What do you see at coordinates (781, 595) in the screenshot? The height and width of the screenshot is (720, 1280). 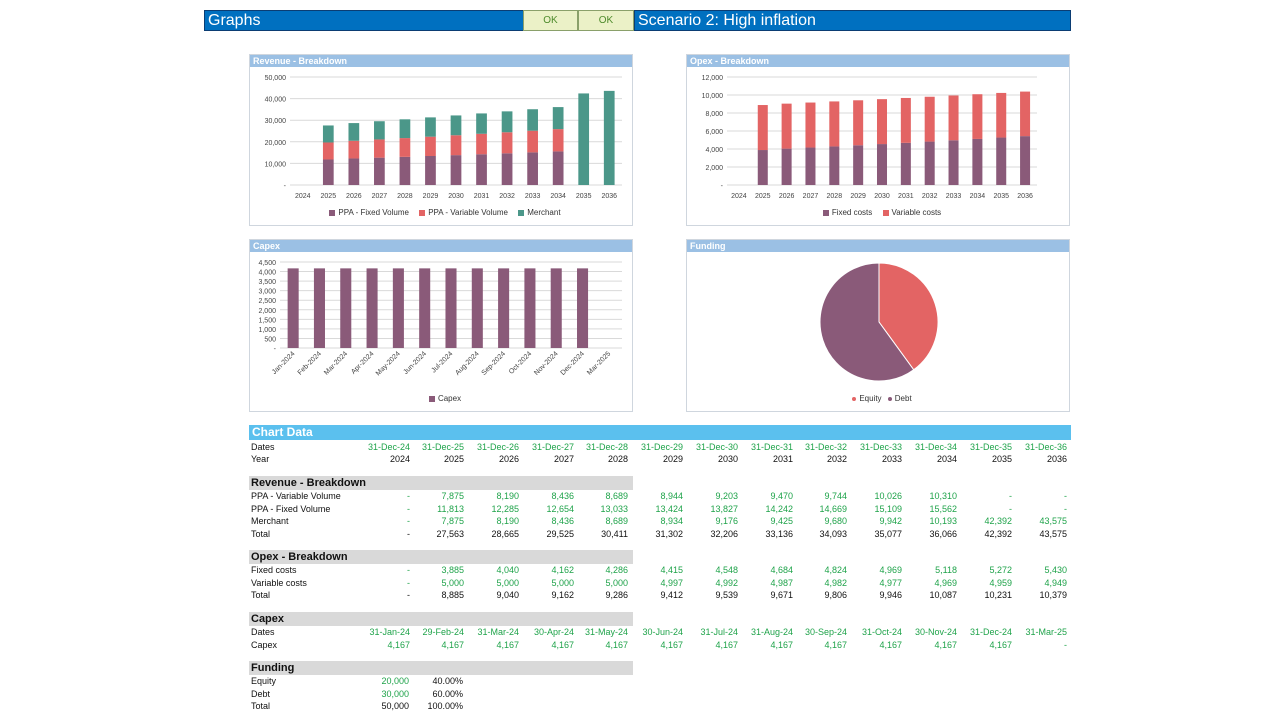 I see `table-cell: 9,671` at bounding box center [781, 595].